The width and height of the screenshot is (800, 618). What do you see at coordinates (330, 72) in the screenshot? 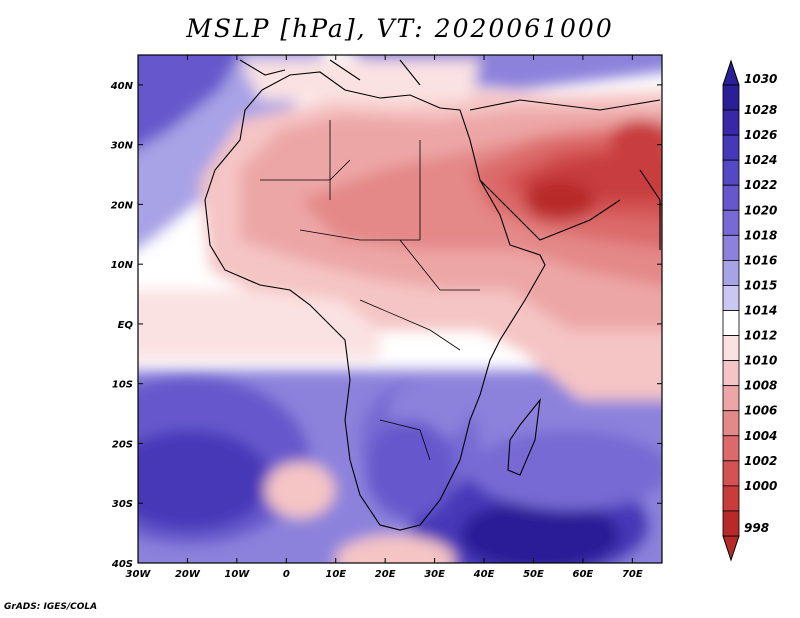
I see `europe-coastline` at bounding box center [330, 72].